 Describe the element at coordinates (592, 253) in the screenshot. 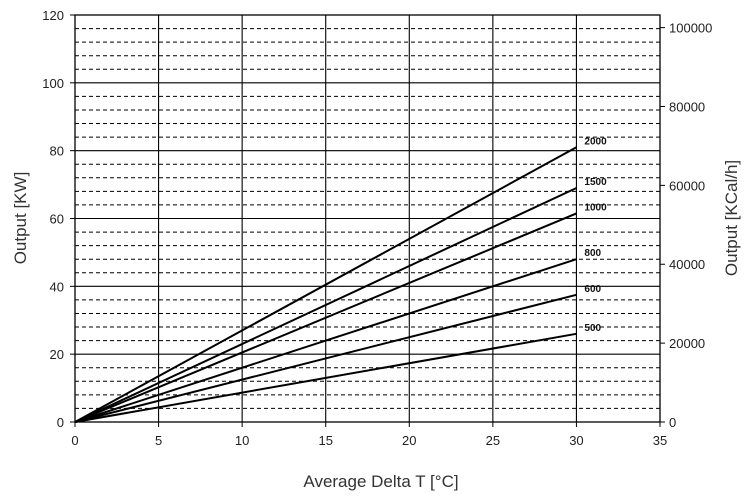

I see `series-label-800: 800` at that location.